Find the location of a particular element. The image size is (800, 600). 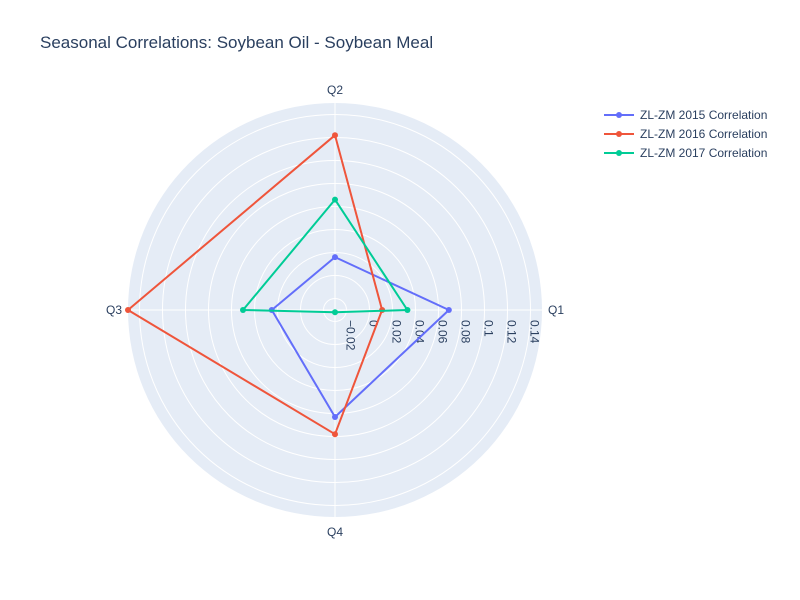

legend-item-label: ZL-ZM 2015 Correlation is located at coordinates (703, 115).